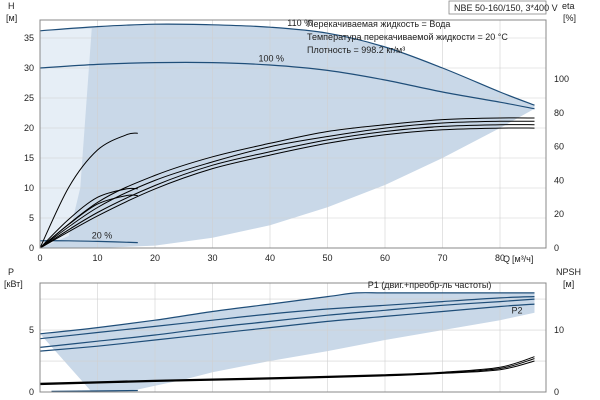 The width and height of the screenshot is (600, 400). I want to click on bottom-y-axis-label: P, so click(11, 272).